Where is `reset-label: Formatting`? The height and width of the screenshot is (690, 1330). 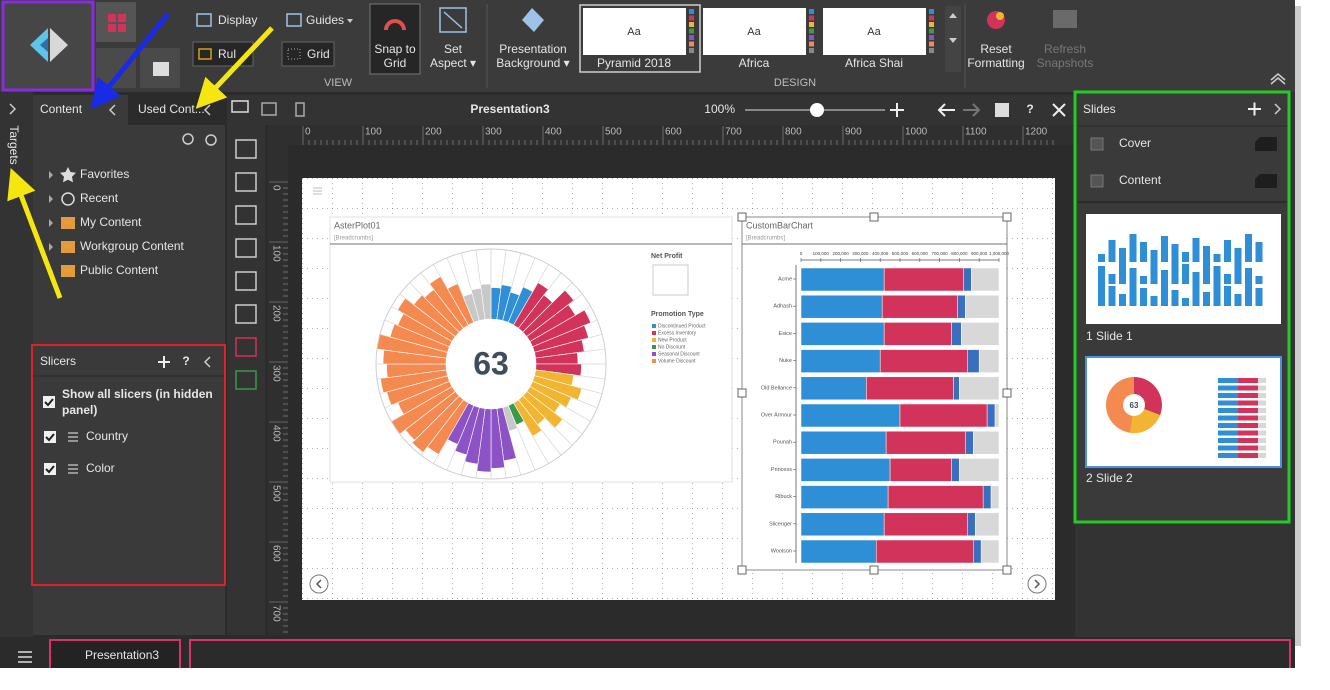
reset-label: Formatting is located at coordinates (995, 63).